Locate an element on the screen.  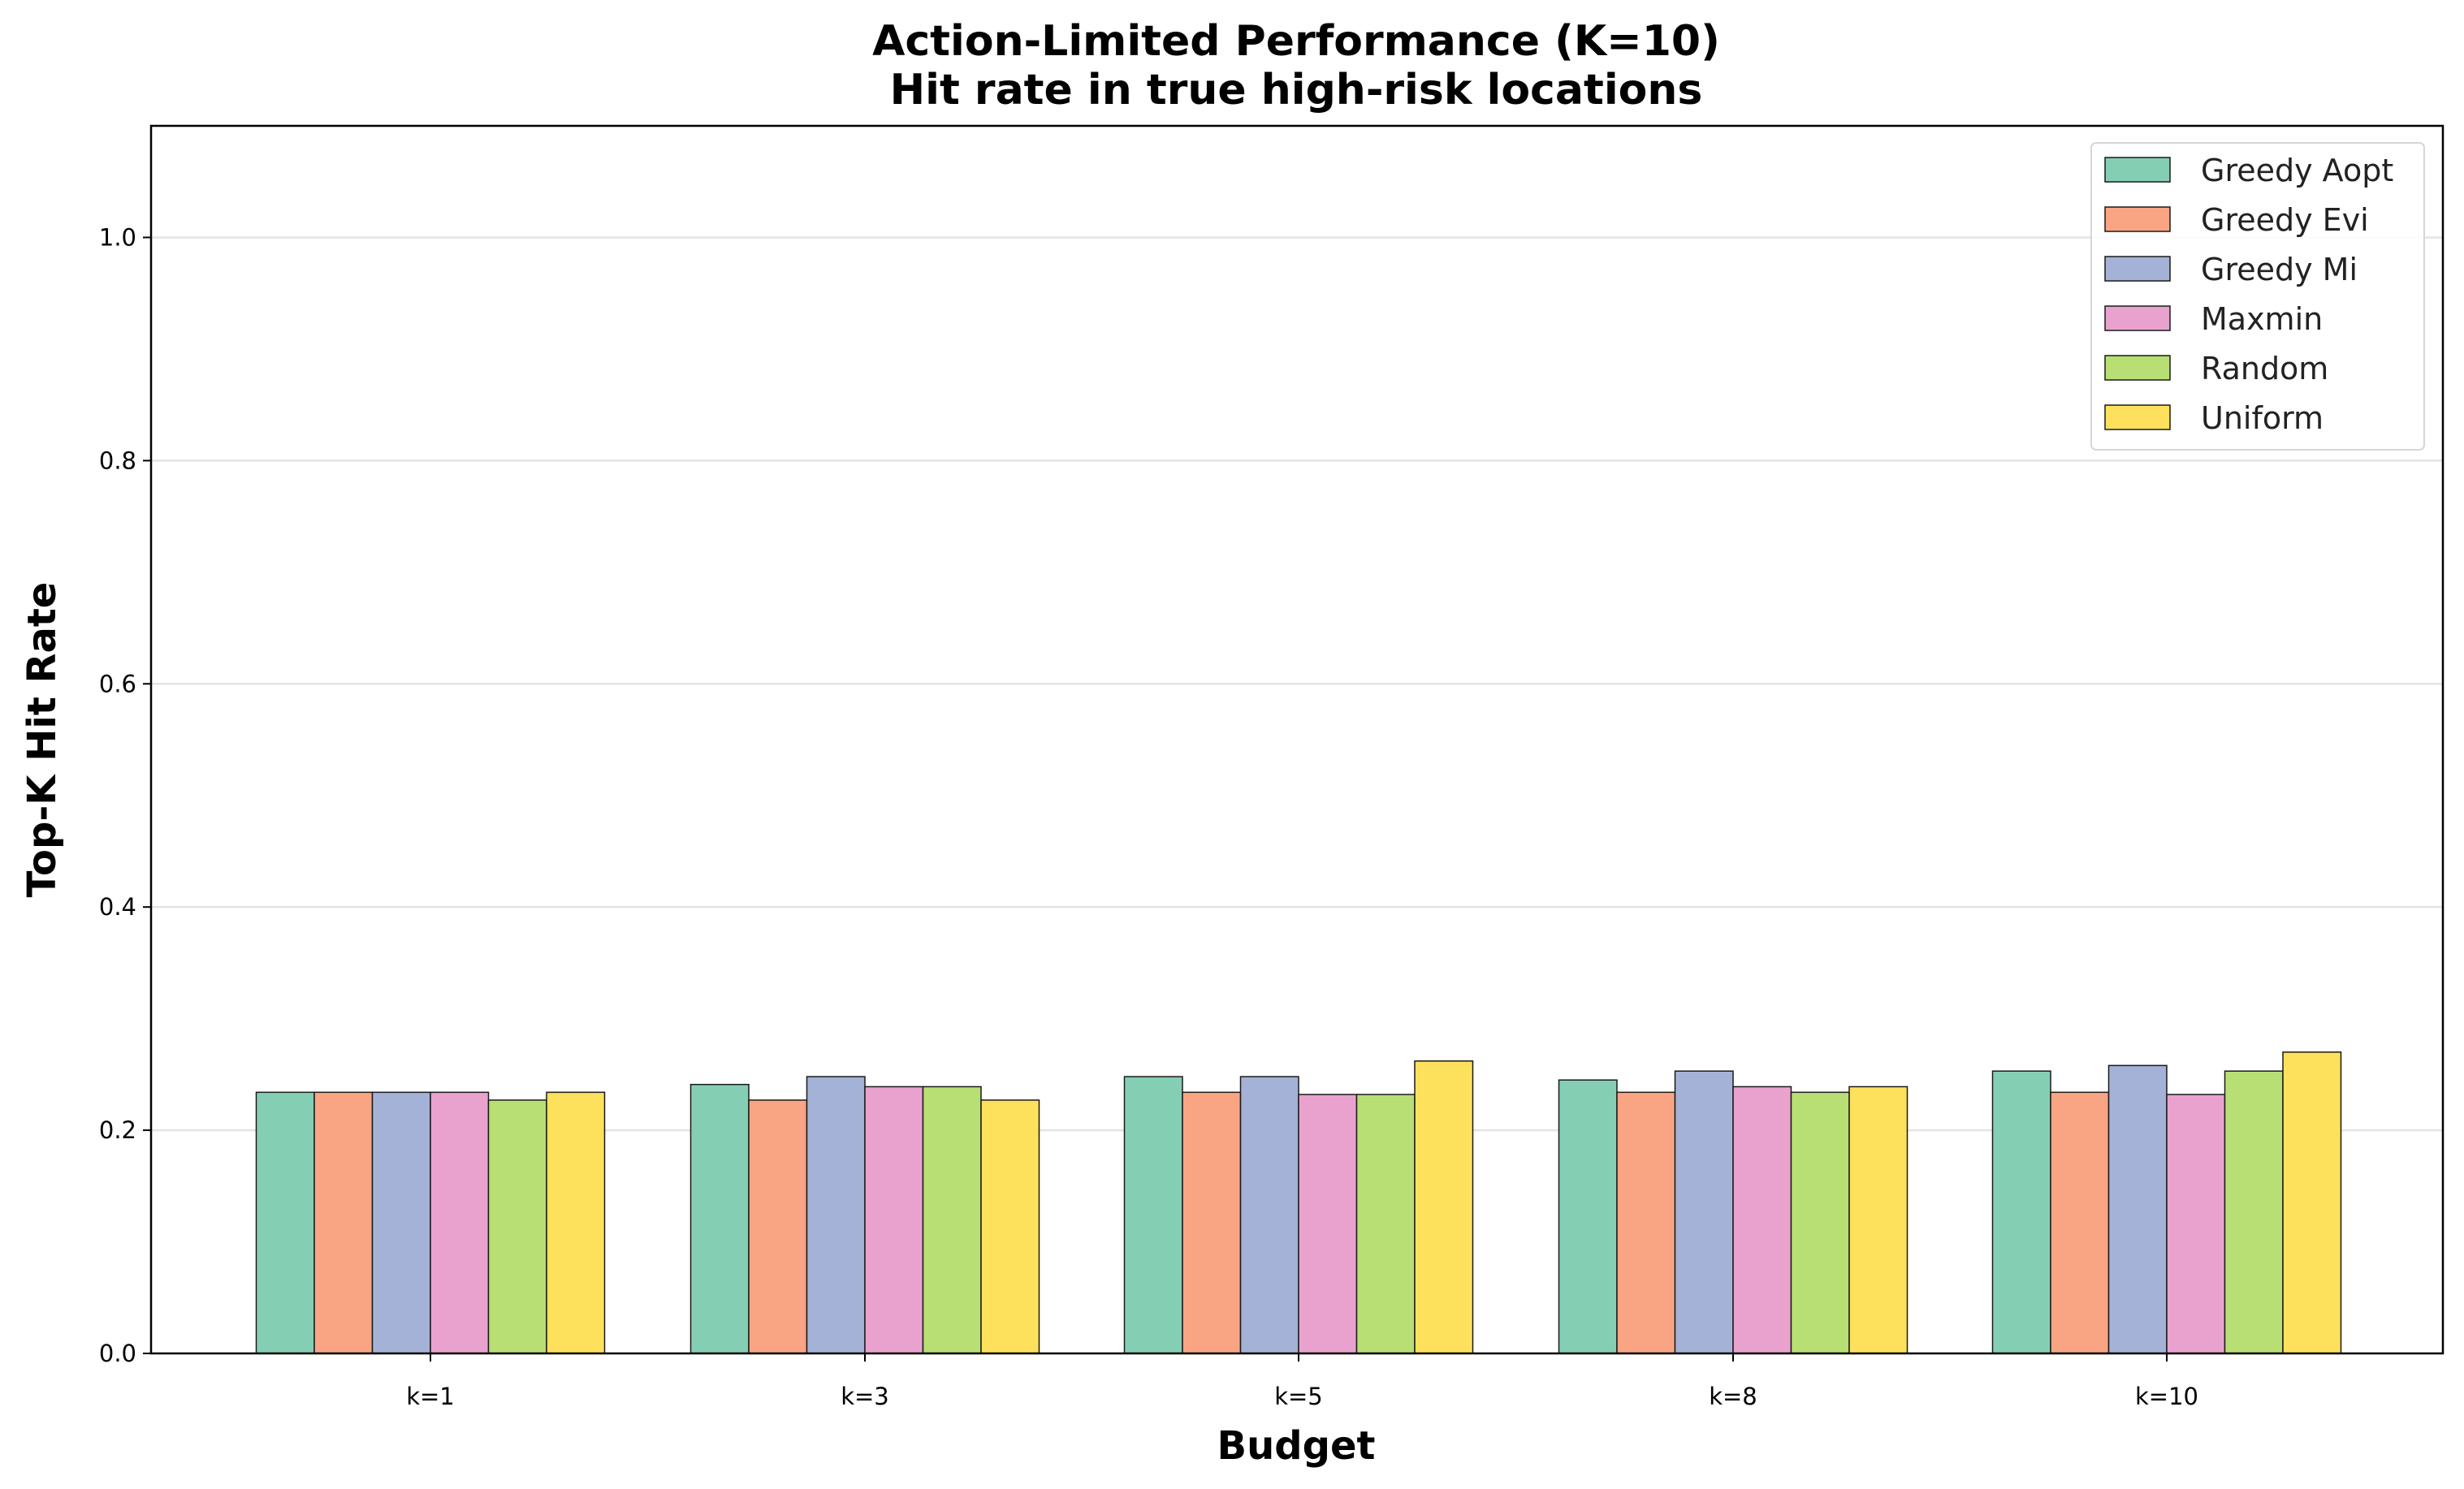
bar-greedy-mi-k5 is located at coordinates (1269, 1215).